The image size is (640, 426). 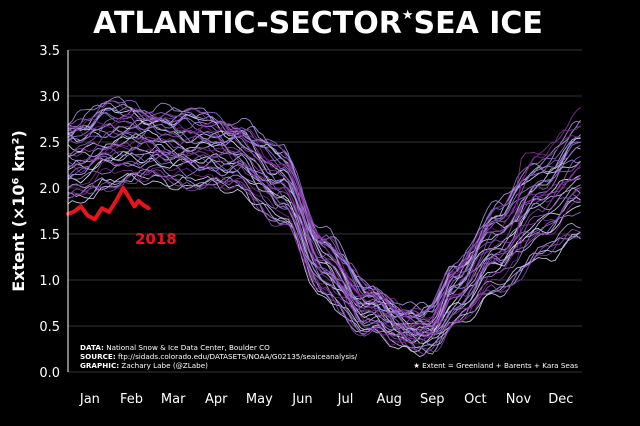 What do you see at coordinates (131, 399) in the screenshot?
I see `x-tick-label: Feb` at bounding box center [131, 399].